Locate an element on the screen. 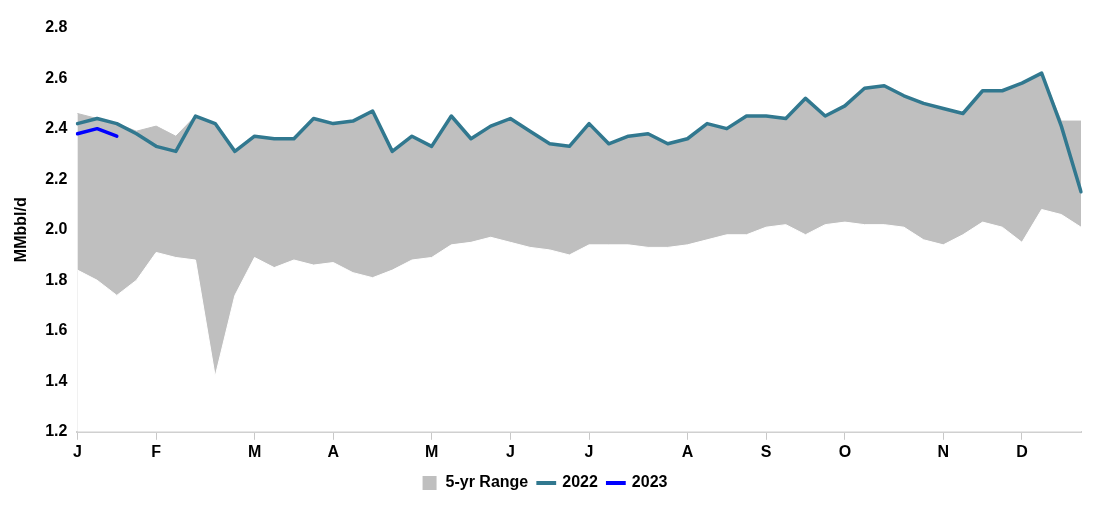  x-tick-label: D is located at coordinates (1022, 451).